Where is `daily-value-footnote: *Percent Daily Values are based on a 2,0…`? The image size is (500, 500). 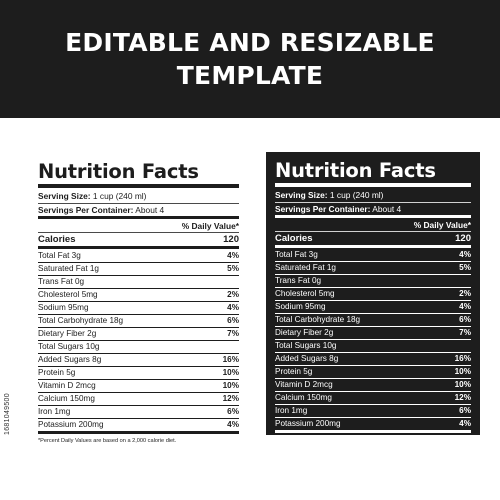 daily-value-footnote: *Percent Daily Values are based on a 2,0… is located at coordinates (107, 441).